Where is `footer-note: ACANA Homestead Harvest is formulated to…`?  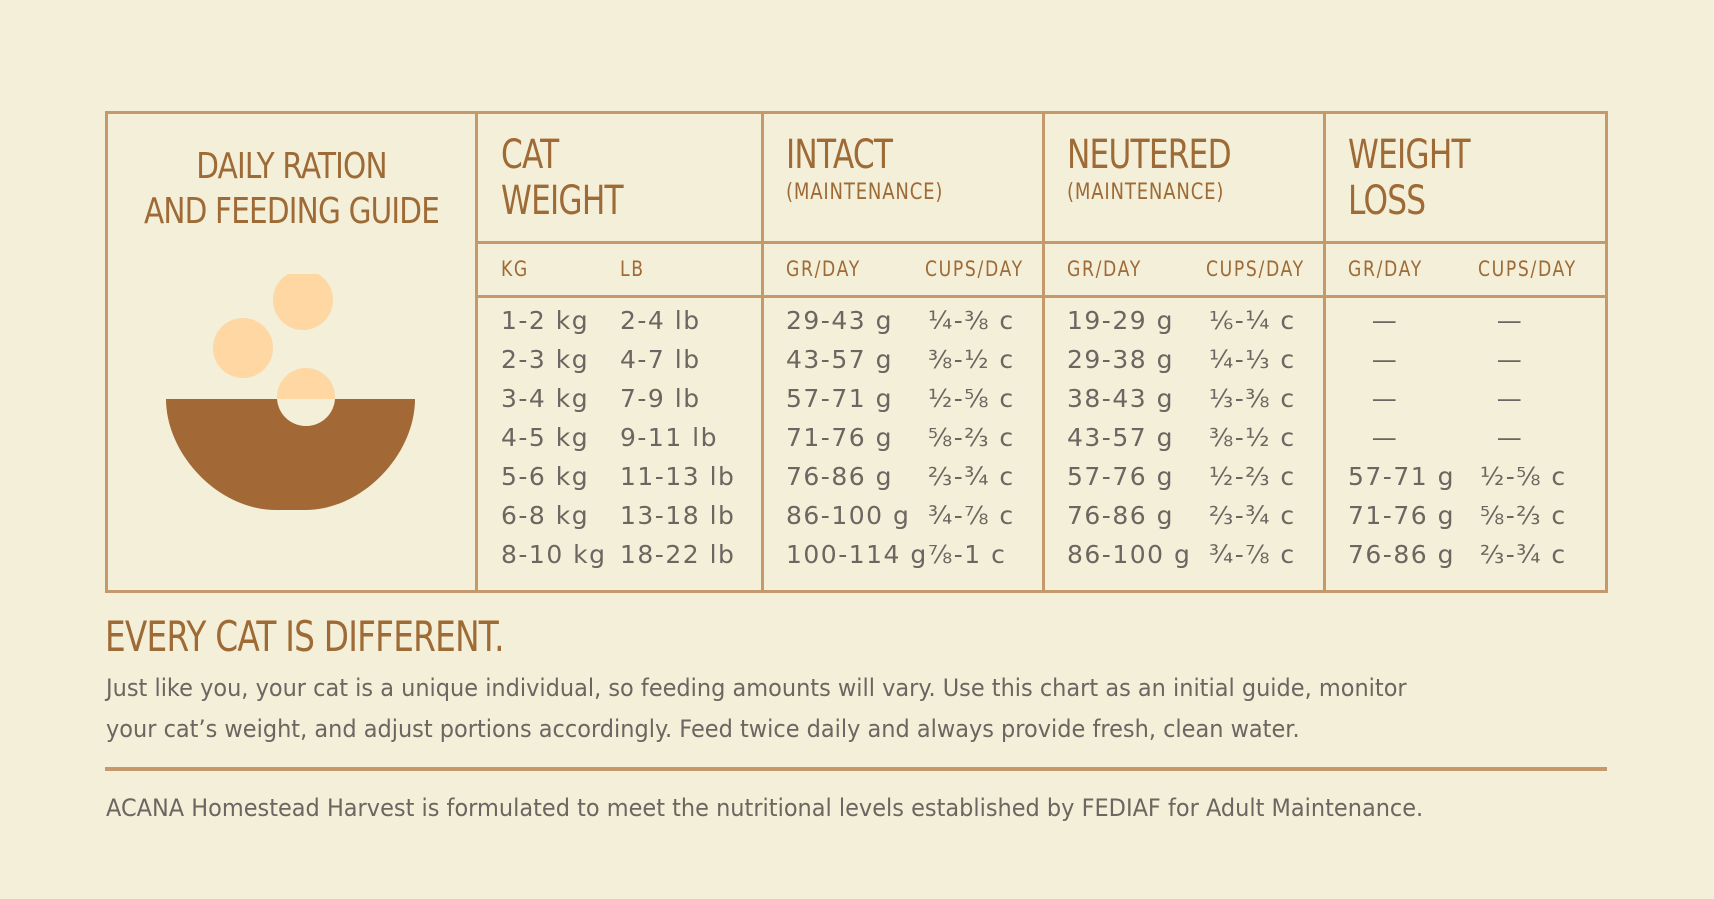
footer-note: ACANA Homestead Harvest is formulated to… is located at coordinates (765, 808).